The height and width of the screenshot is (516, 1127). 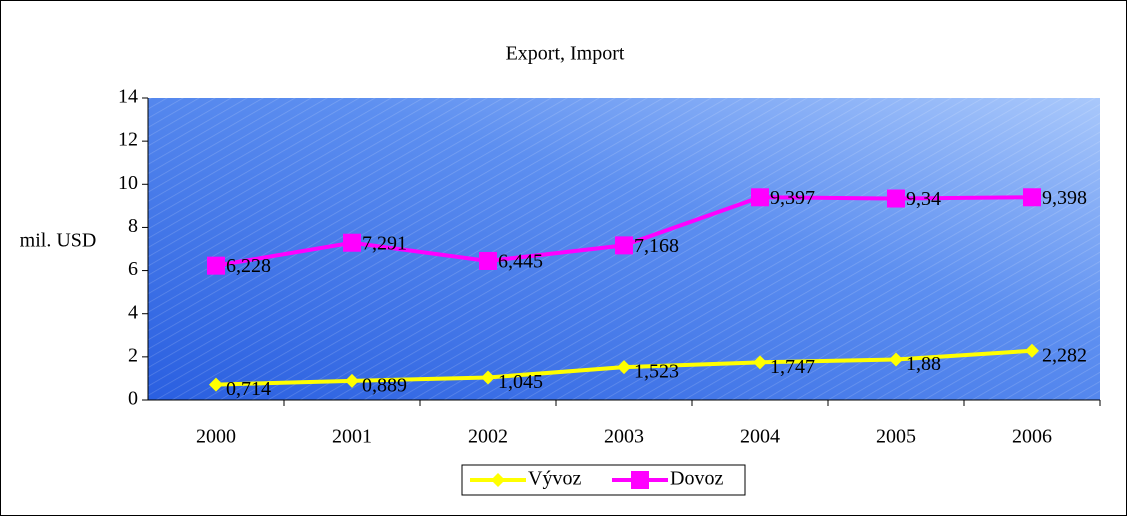 I want to click on x-tick-label: 2002, so click(x=488, y=437).